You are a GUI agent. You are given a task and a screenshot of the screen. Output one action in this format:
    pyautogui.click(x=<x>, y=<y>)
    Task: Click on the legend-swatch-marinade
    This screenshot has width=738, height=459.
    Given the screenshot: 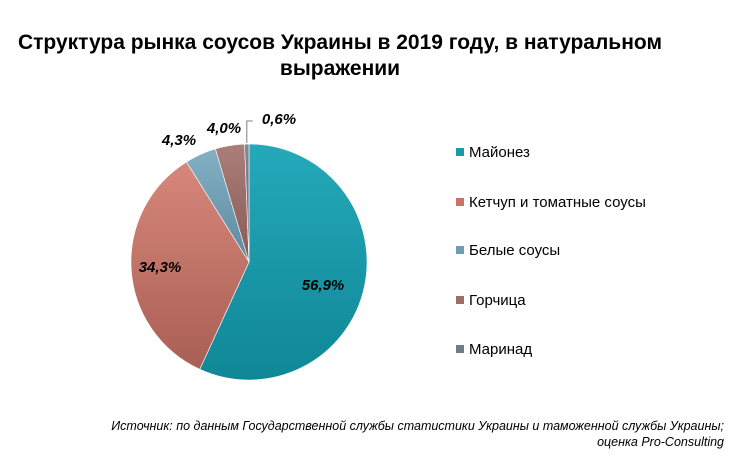 What is the action you would take?
    pyautogui.click(x=460, y=349)
    